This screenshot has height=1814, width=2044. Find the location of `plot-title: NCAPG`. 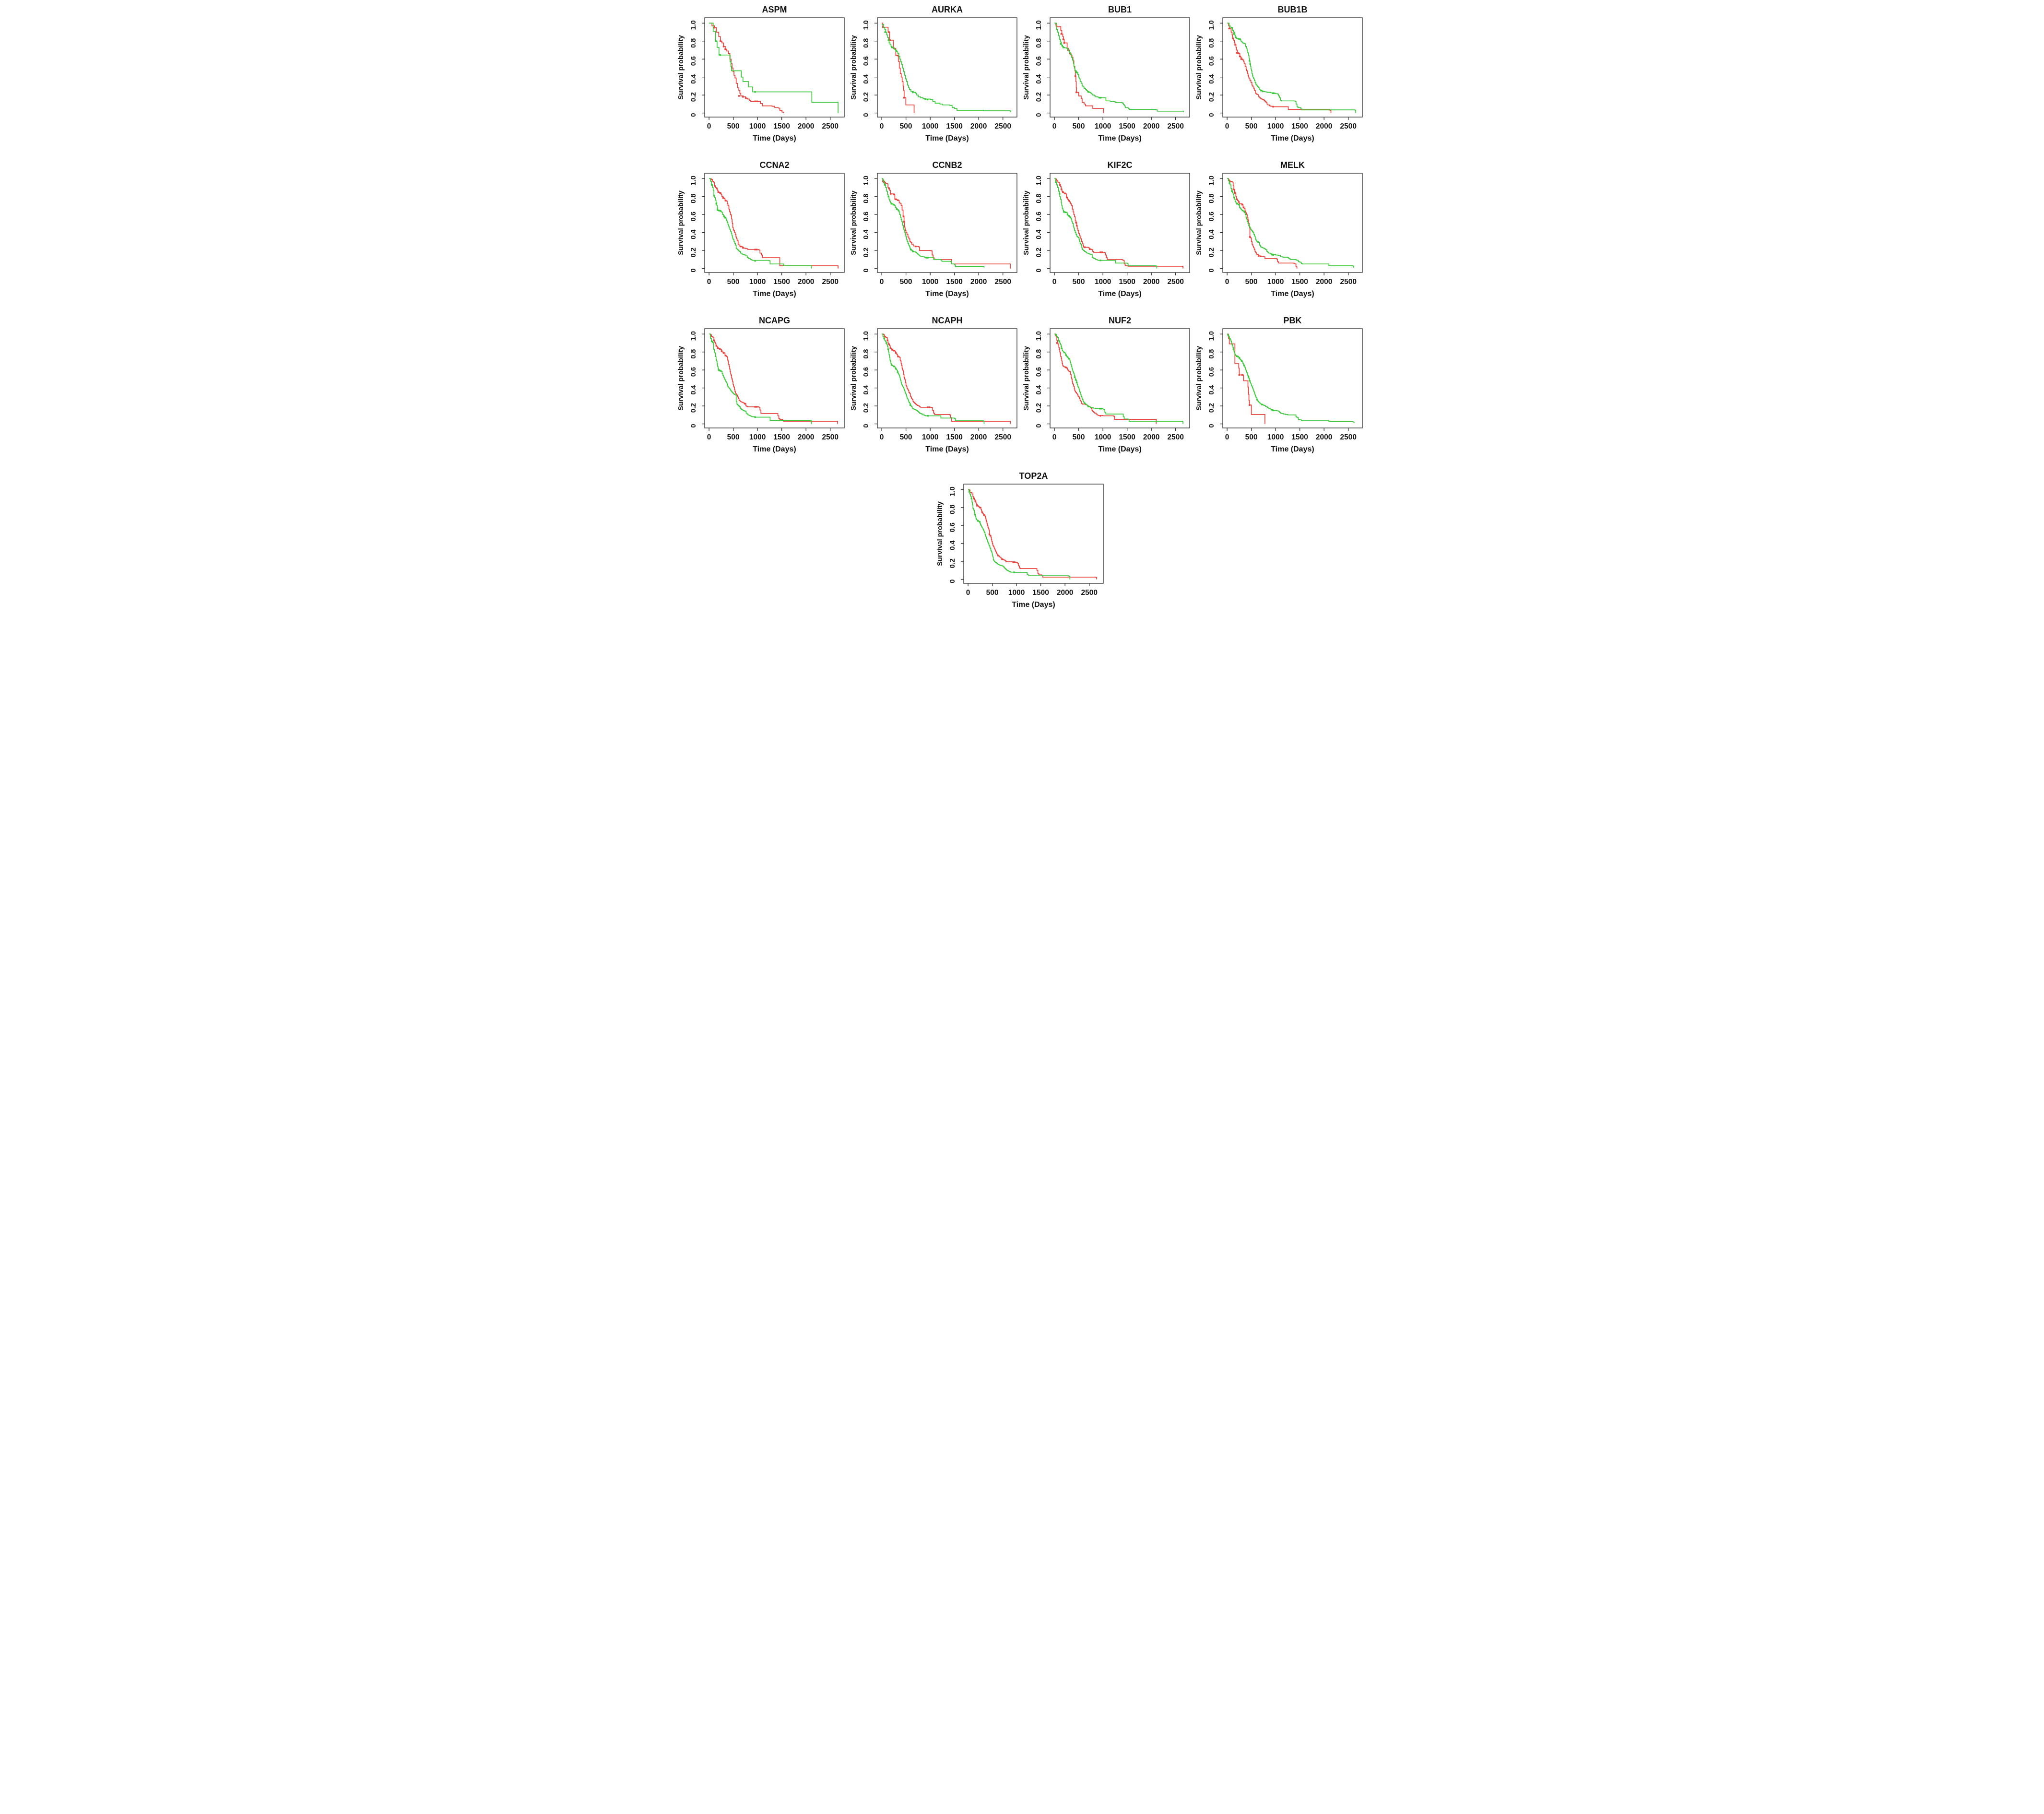

plot-title: NCAPG is located at coordinates (774, 321).